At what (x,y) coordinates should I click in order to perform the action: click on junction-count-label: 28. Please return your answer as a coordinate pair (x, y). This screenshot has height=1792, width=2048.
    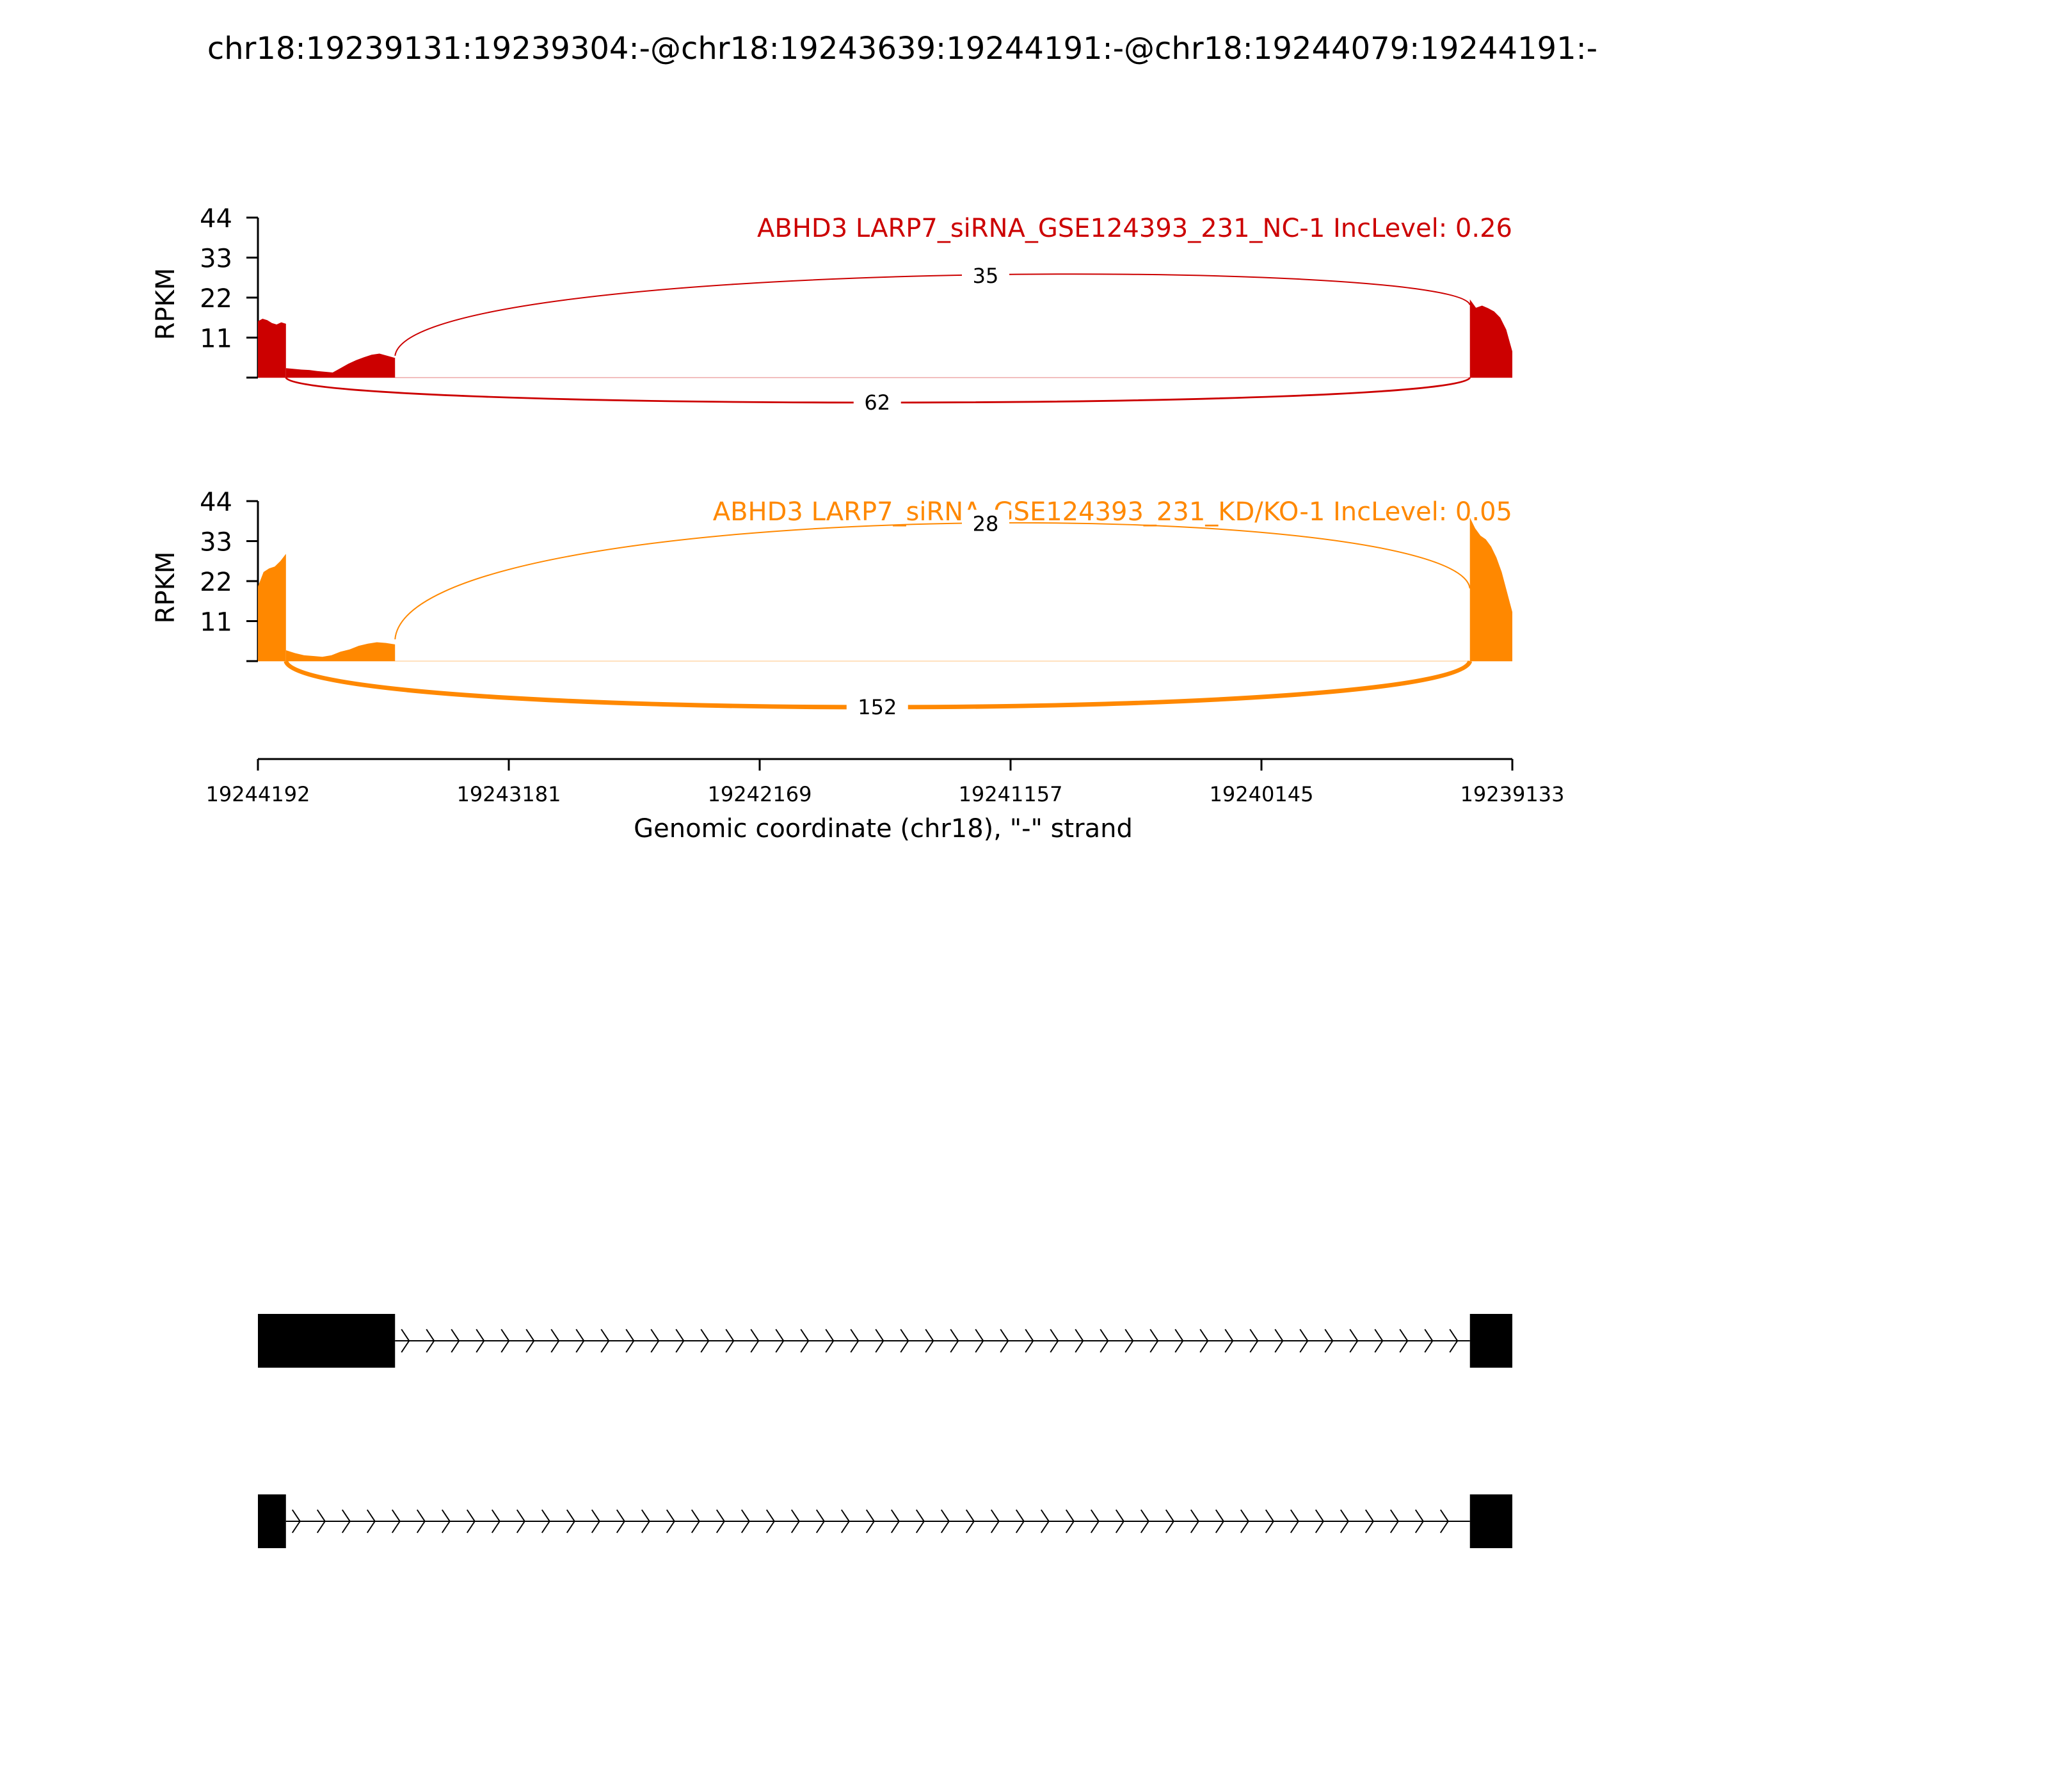
    Looking at the image, I should click on (986, 524).